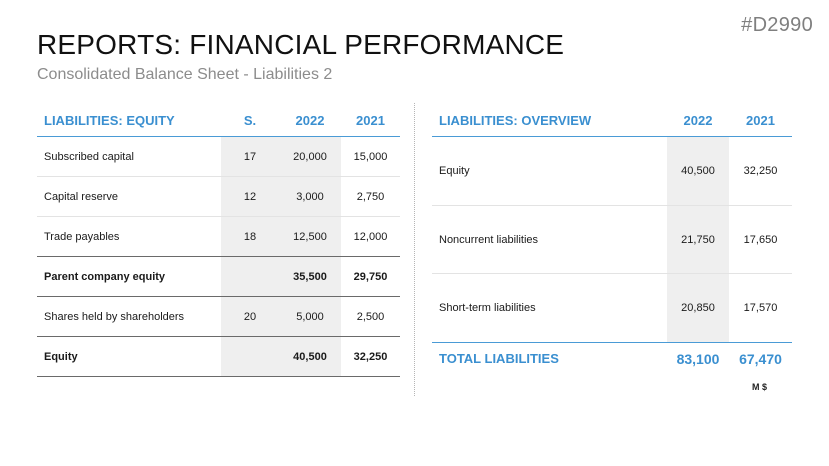 The width and height of the screenshot is (829, 466). I want to click on table-row: Noncurrent liabilities 21,750 17,650, so click(612, 240).